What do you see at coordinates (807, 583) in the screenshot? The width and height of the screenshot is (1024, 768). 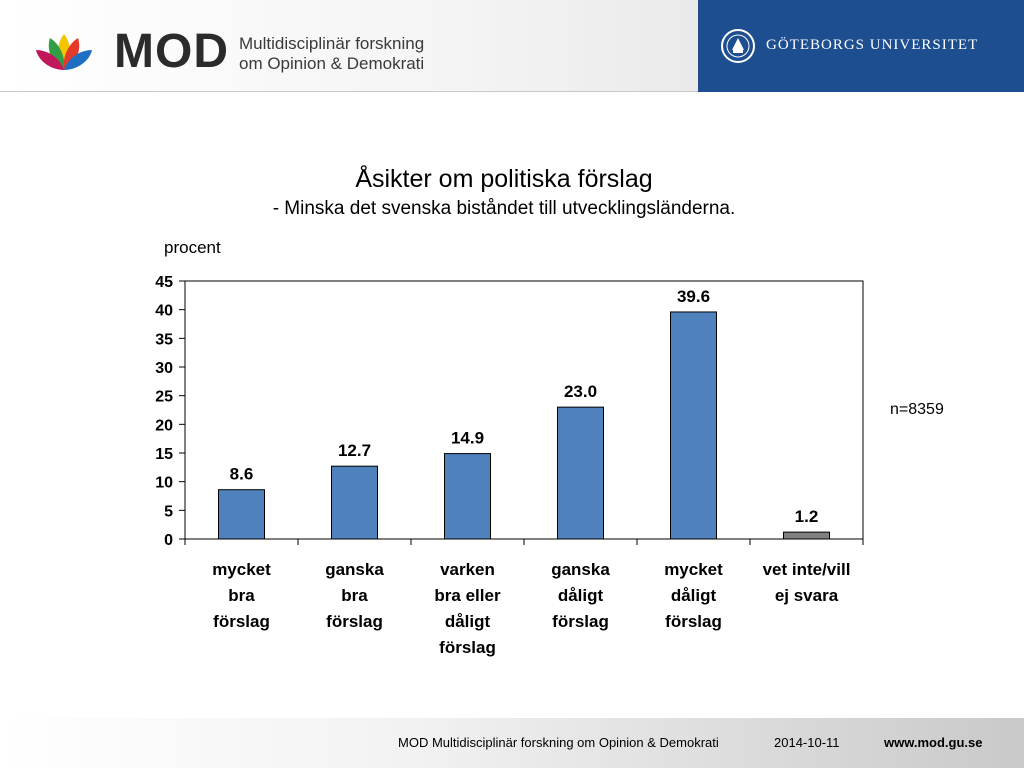 I see `x-tick-label: vet inte/vill ej svara` at bounding box center [807, 583].